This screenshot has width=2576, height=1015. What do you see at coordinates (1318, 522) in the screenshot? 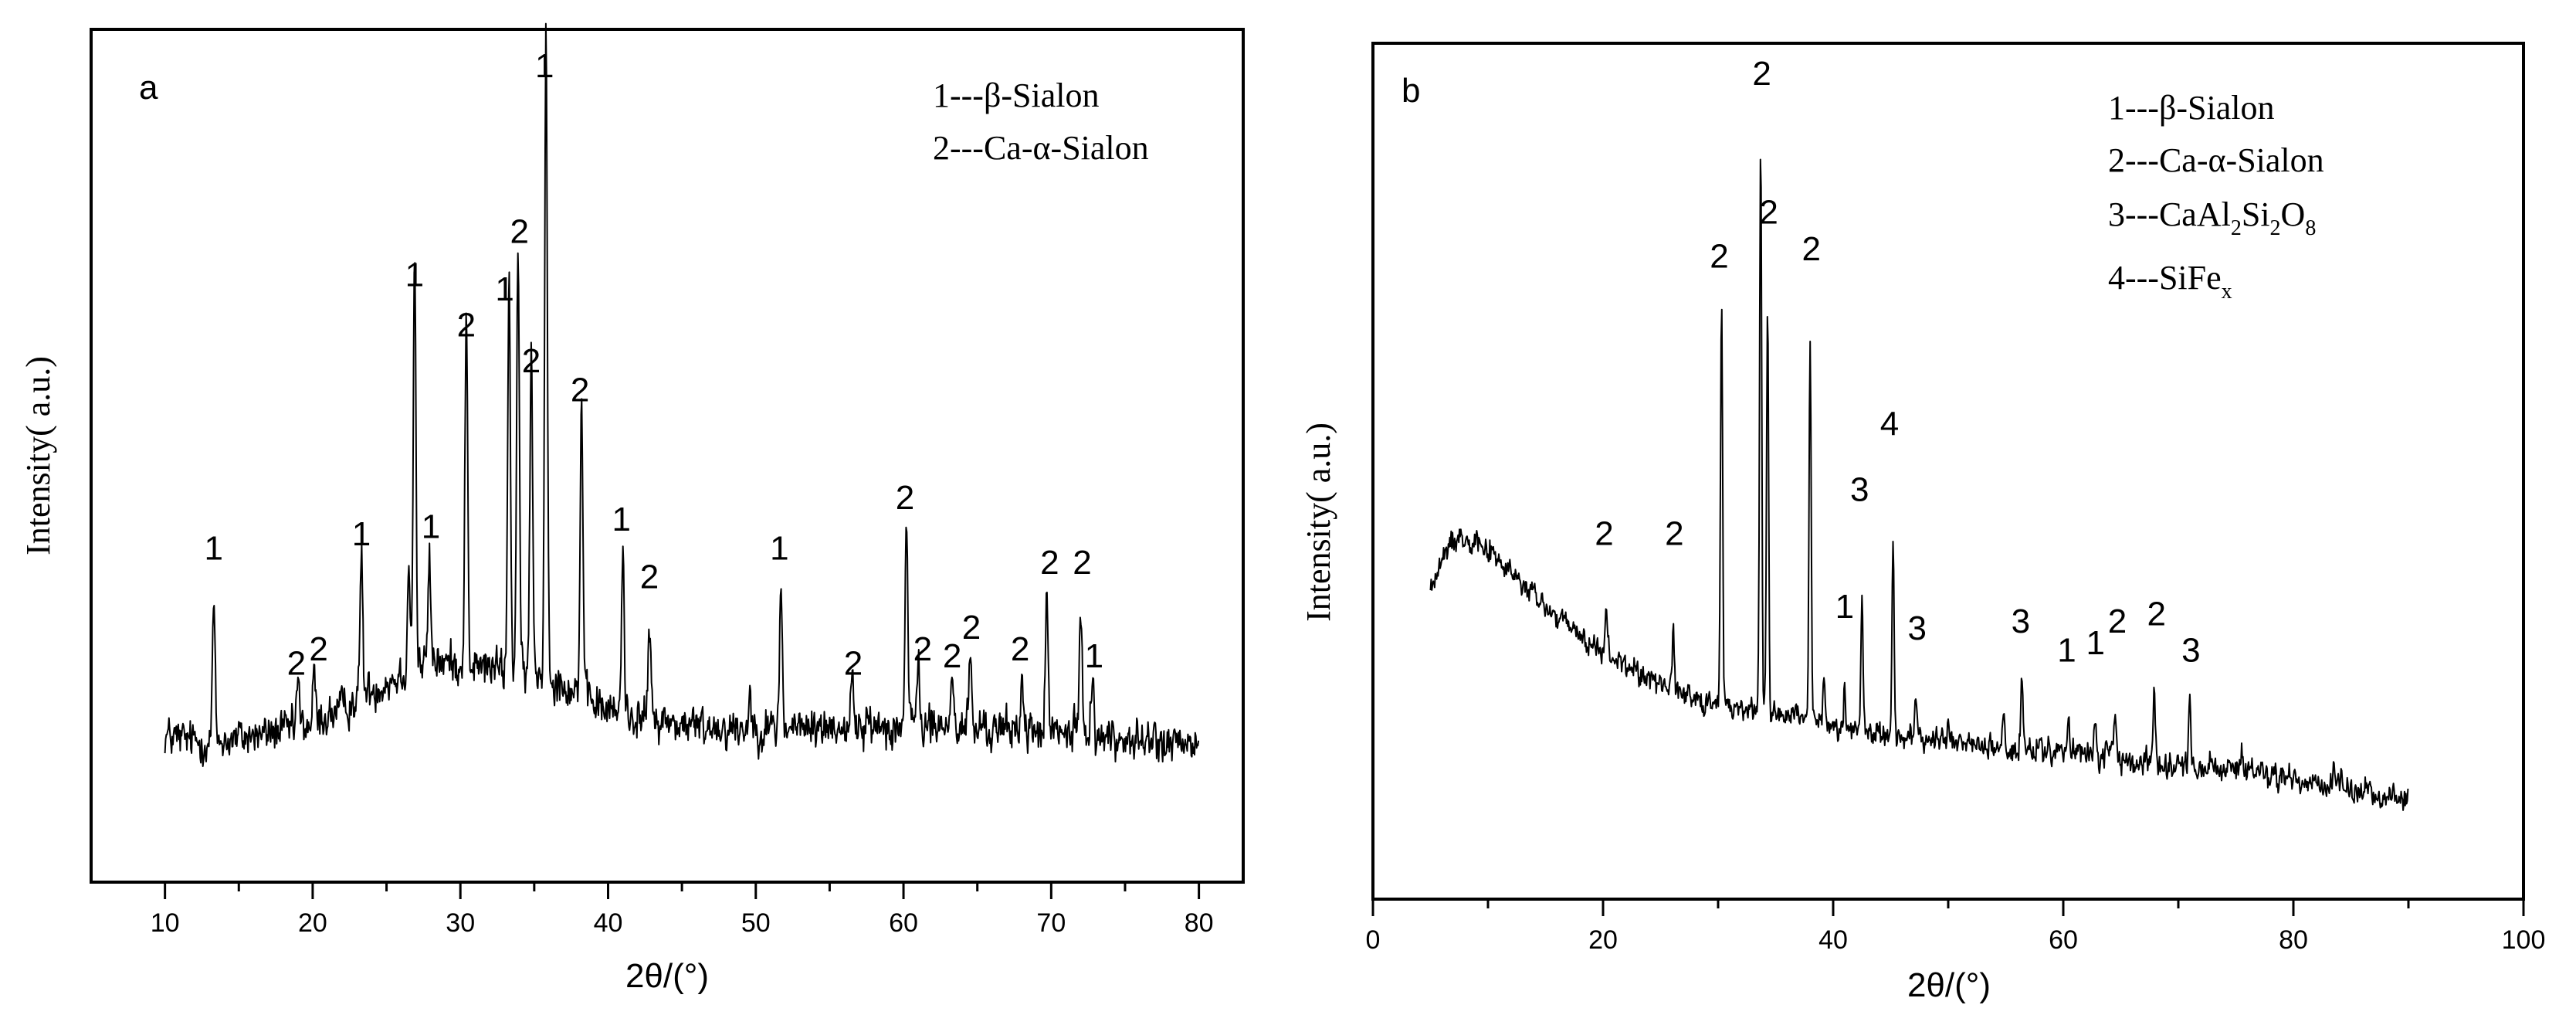
I see `panel-b-ylabel: Intensity( a.u.)` at bounding box center [1318, 522].